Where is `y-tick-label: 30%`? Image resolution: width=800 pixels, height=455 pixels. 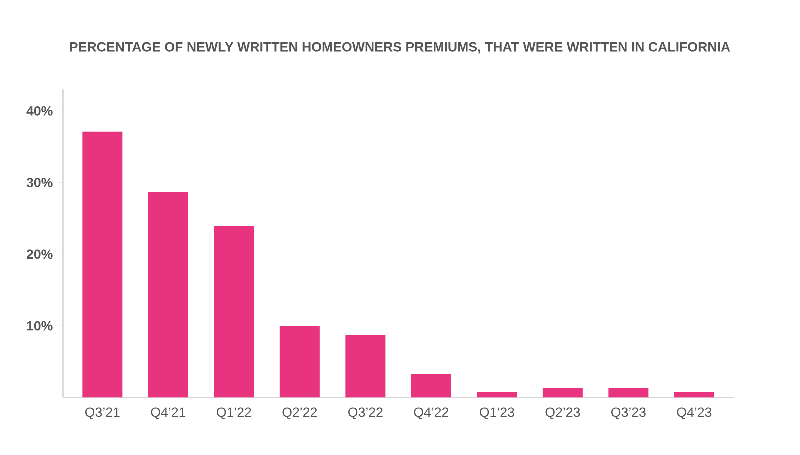
y-tick-label: 30% is located at coordinates (39, 183).